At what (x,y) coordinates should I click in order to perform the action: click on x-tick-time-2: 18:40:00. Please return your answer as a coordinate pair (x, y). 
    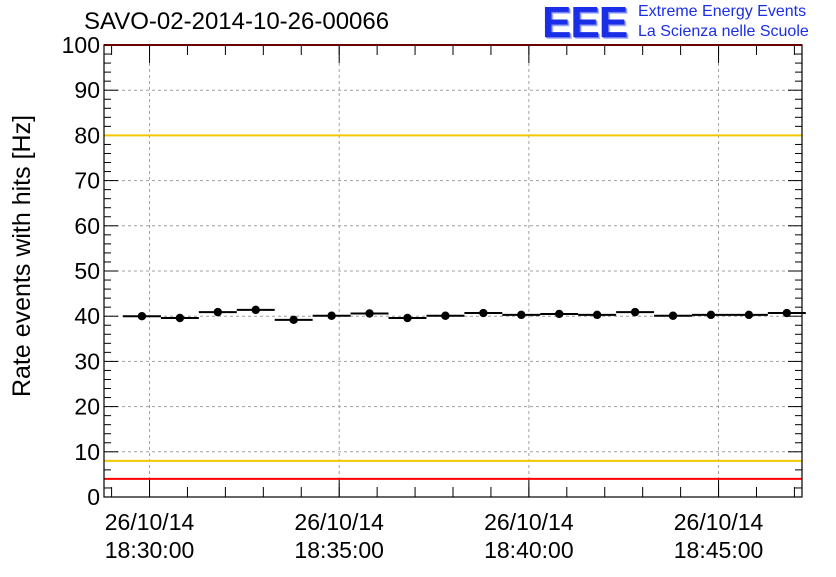
    Looking at the image, I should click on (529, 550).